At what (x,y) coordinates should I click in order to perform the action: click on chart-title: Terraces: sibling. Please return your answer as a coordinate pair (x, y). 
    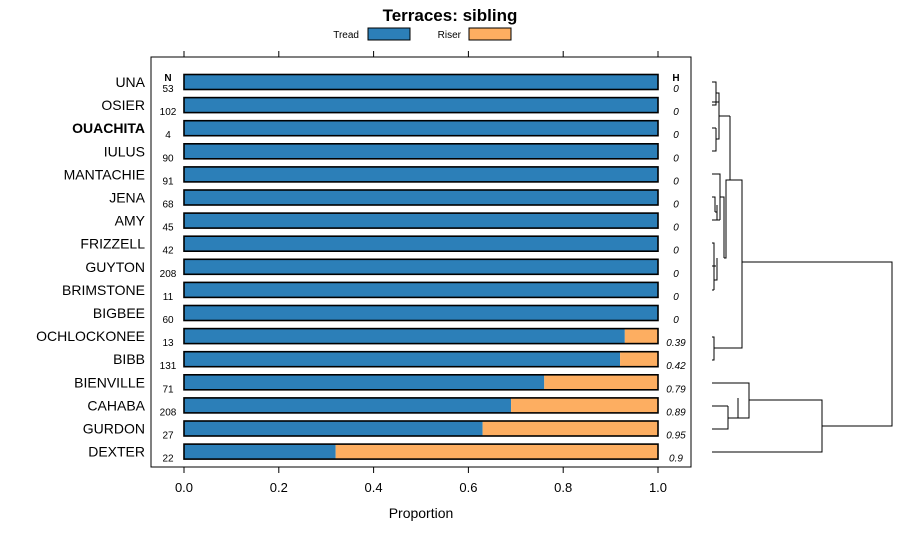
    Looking at the image, I should click on (450, 15).